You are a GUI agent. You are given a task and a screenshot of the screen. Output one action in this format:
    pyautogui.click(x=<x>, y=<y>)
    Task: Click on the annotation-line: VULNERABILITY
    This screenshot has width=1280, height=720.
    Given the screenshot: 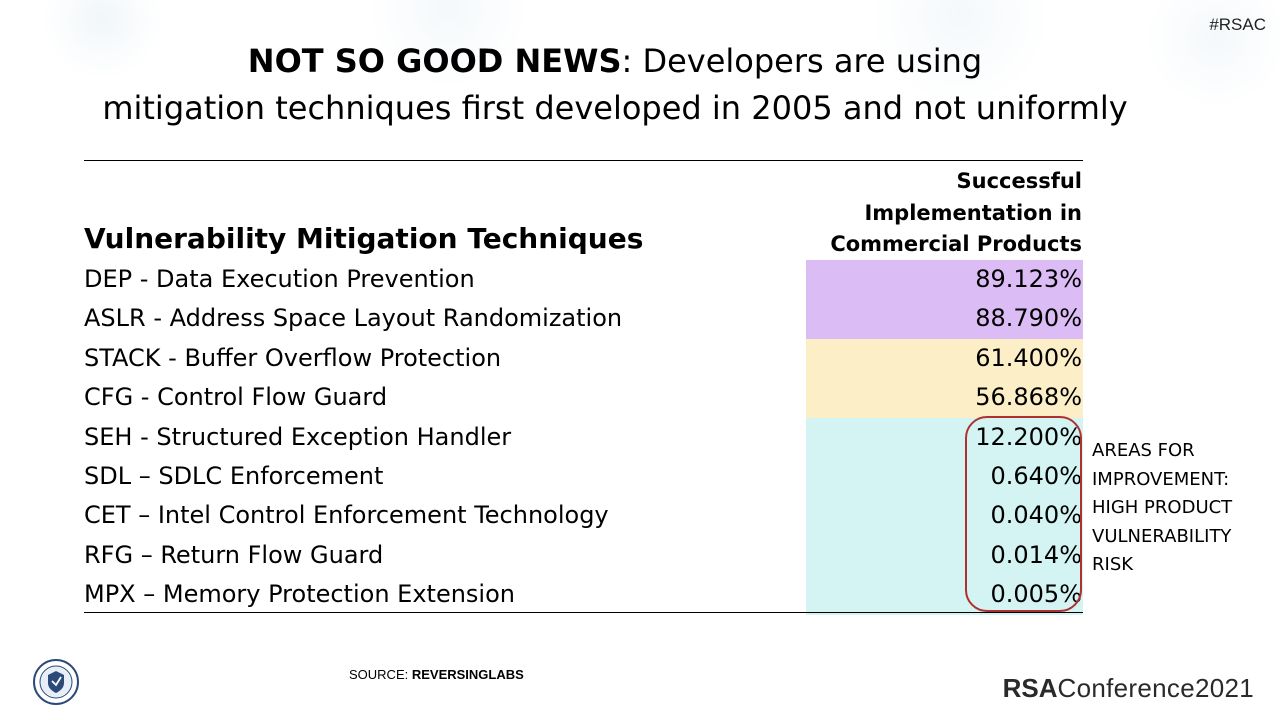 What is the action you would take?
    pyautogui.click(x=1162, y=536)
    